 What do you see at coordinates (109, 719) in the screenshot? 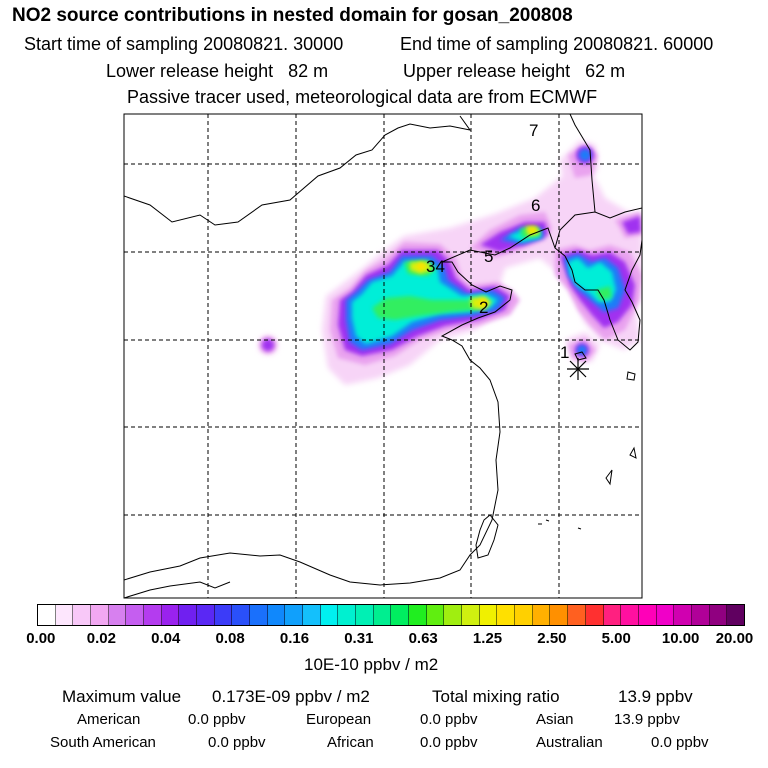
I see `region-name: American` at bounding box center [109, 719].